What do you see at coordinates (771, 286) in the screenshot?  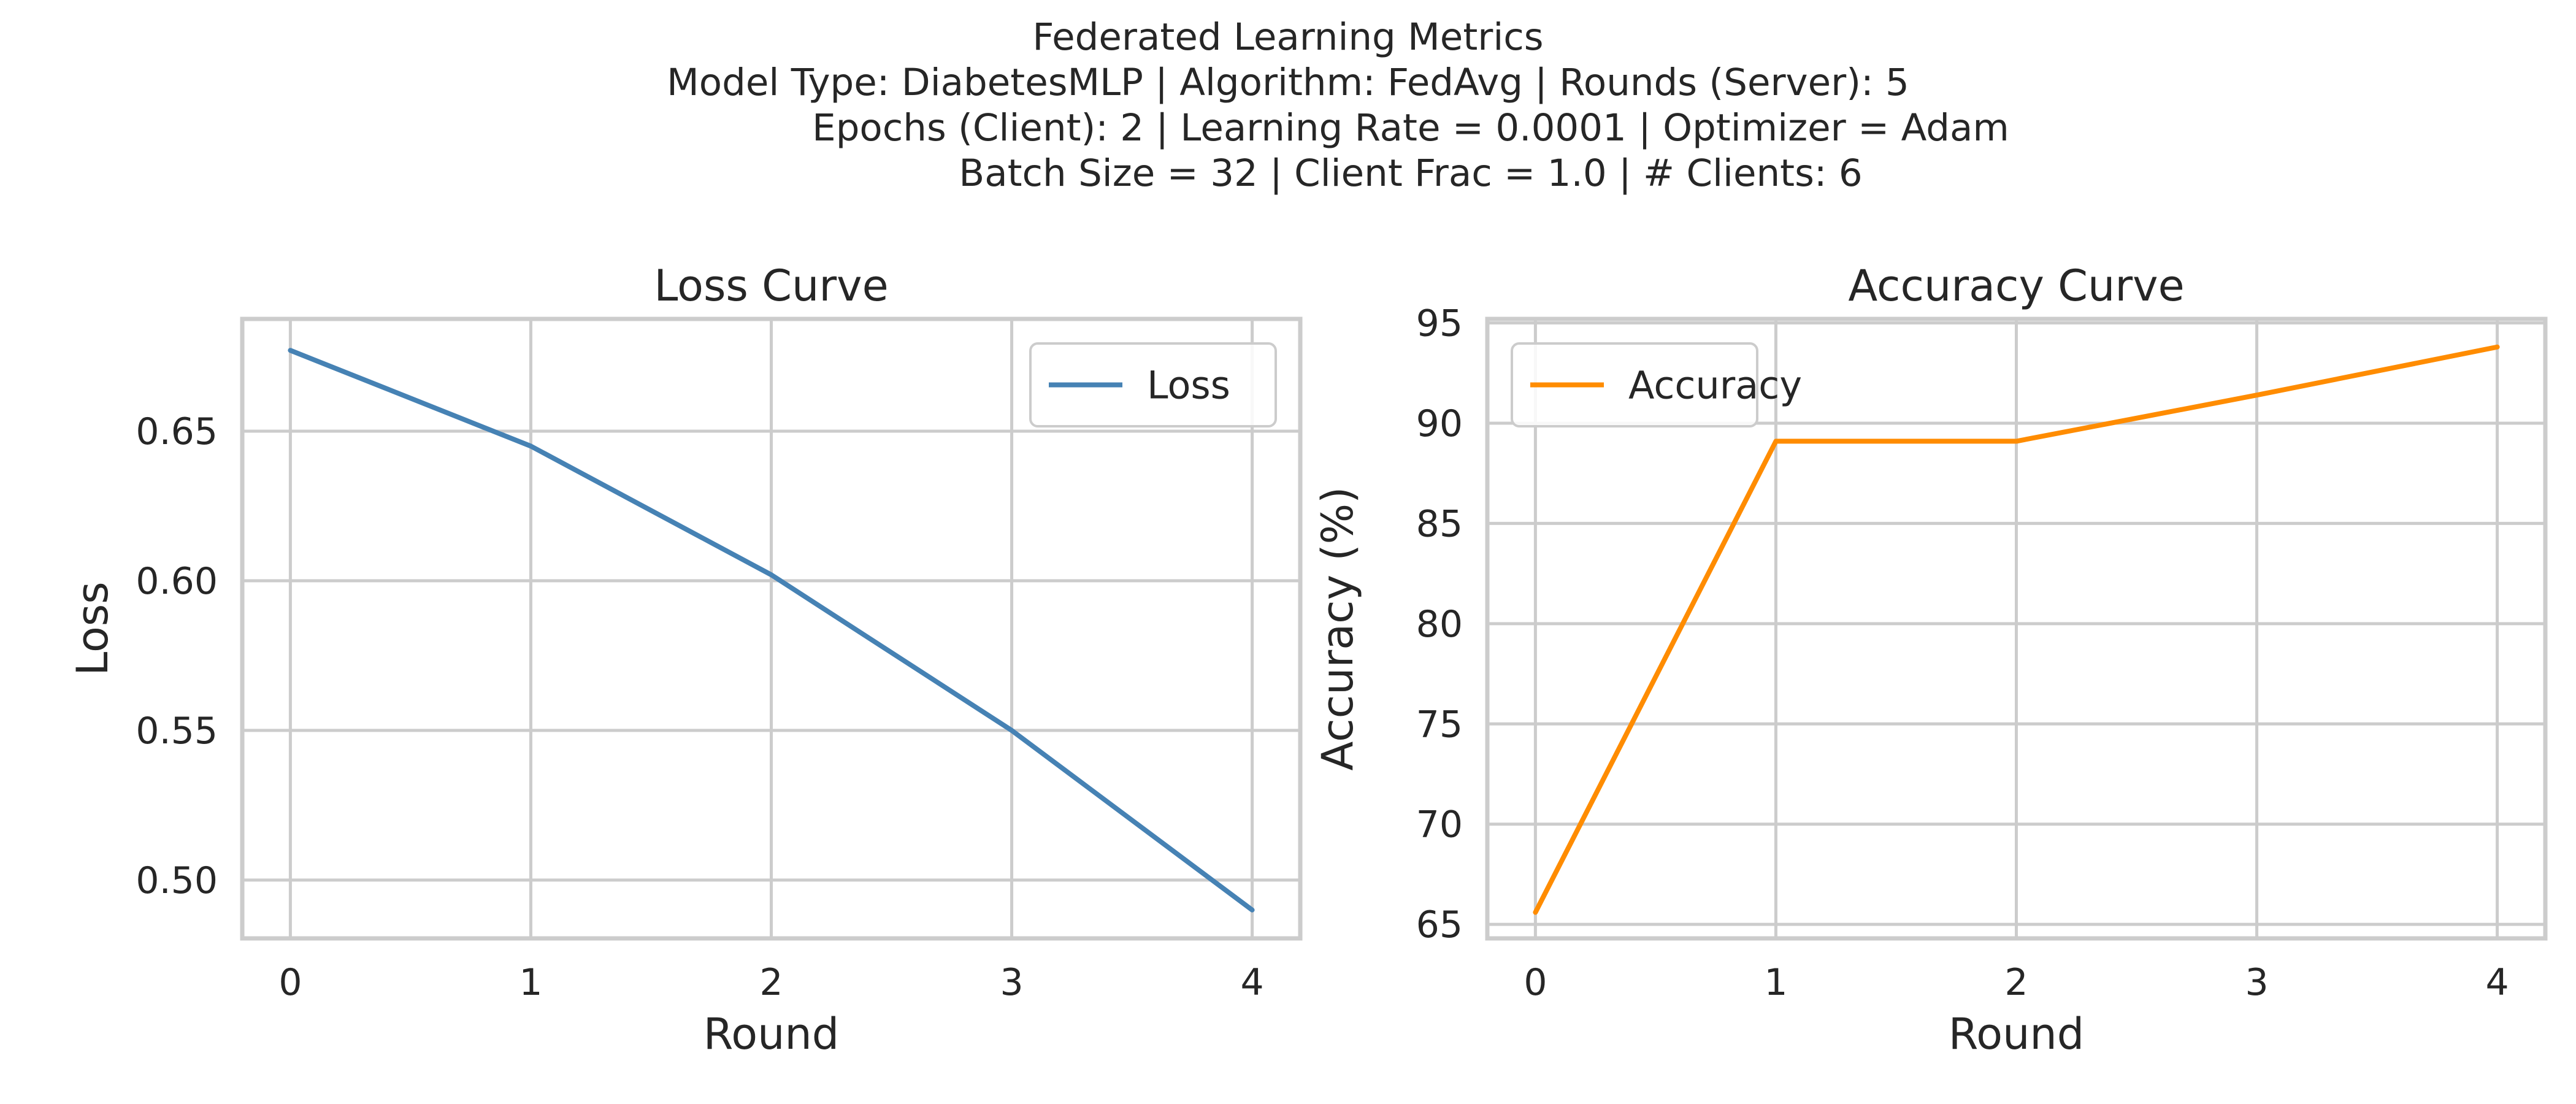 I see `loss-chart-title: Loss Curve` at bounding box center [771, 286].